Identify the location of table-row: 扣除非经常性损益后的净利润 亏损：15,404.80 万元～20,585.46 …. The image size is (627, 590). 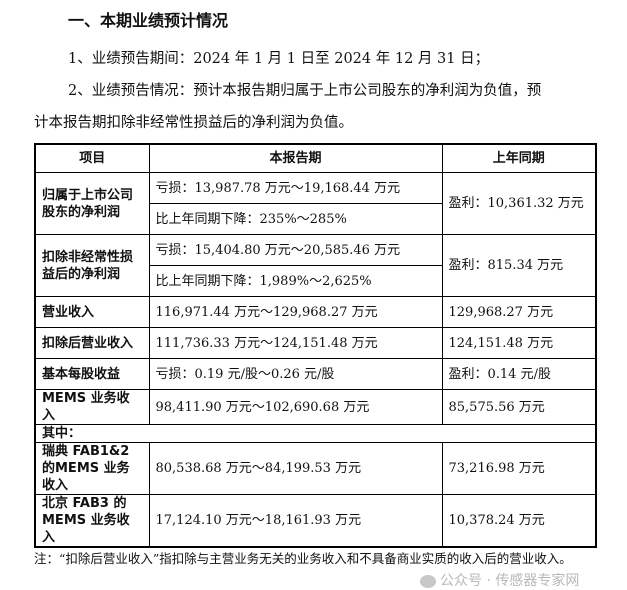
(315, 265).